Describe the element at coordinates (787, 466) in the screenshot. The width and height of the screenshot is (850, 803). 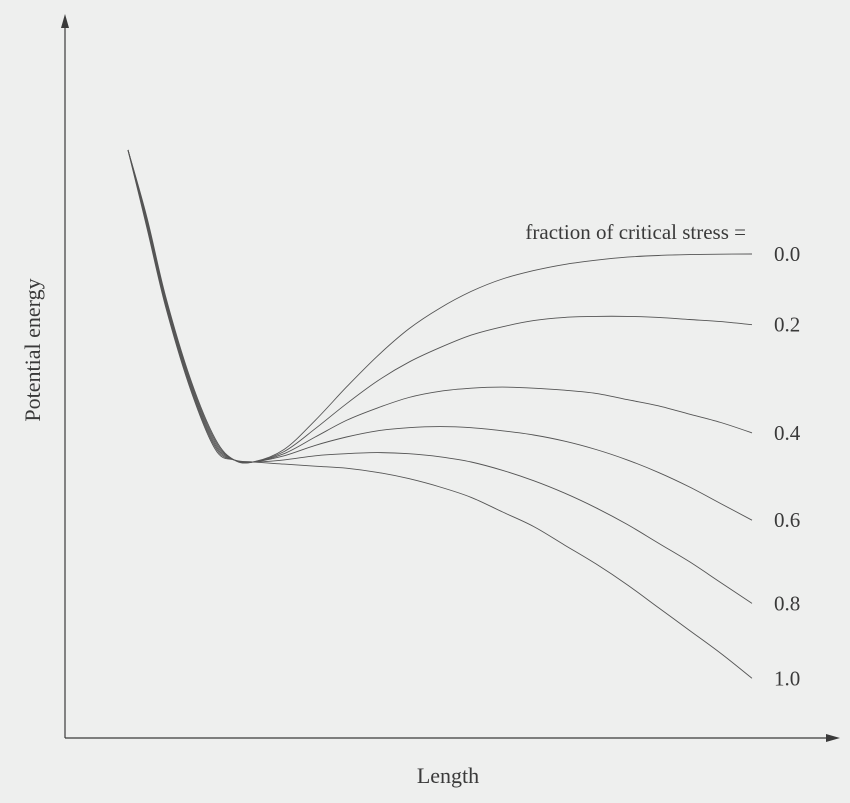
I see `series-labels-group: 0.0 0.2 0.4 0.6 0.8 1.0` at that location.